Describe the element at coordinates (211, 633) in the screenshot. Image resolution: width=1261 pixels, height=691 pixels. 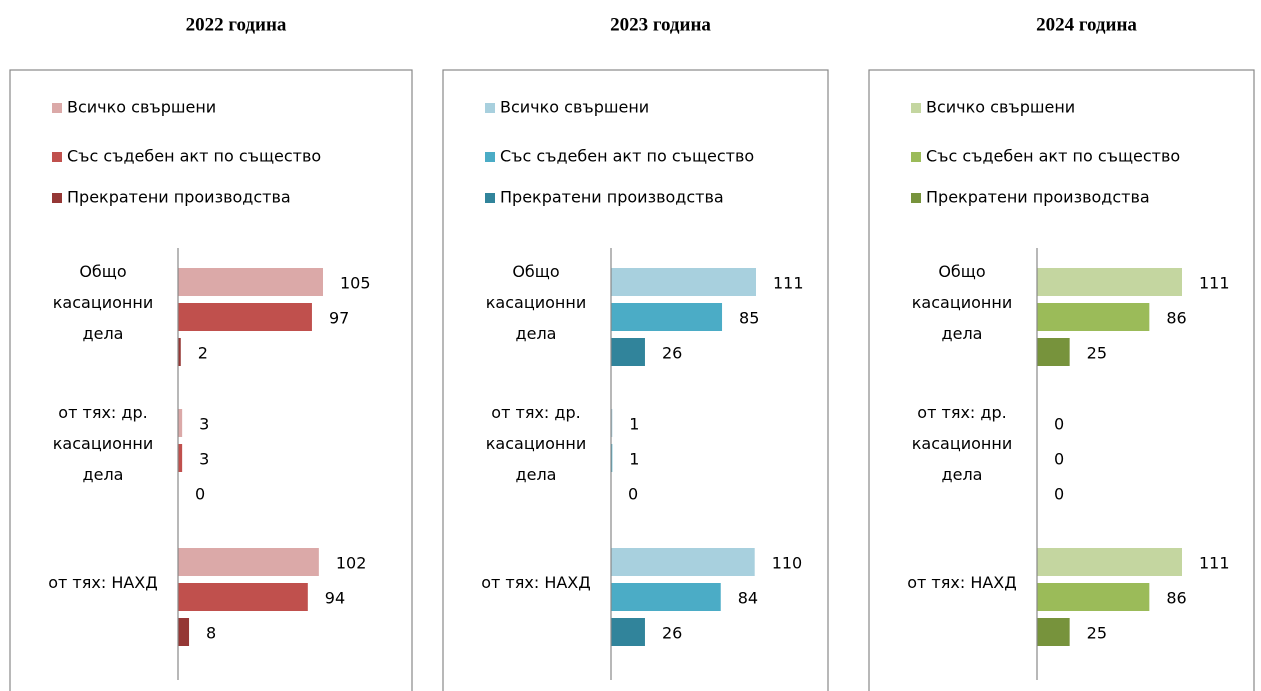
I see `value-label: 8` at that location.